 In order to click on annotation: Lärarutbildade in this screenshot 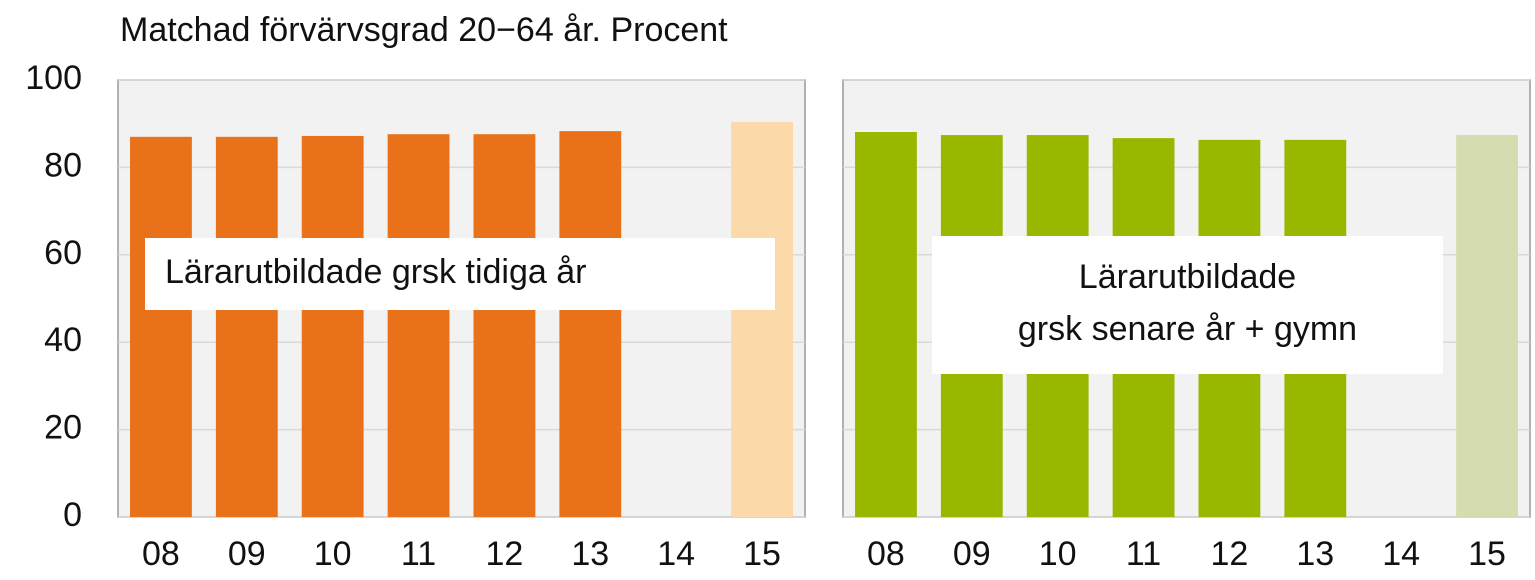, I will do `click(1187, 277)`.